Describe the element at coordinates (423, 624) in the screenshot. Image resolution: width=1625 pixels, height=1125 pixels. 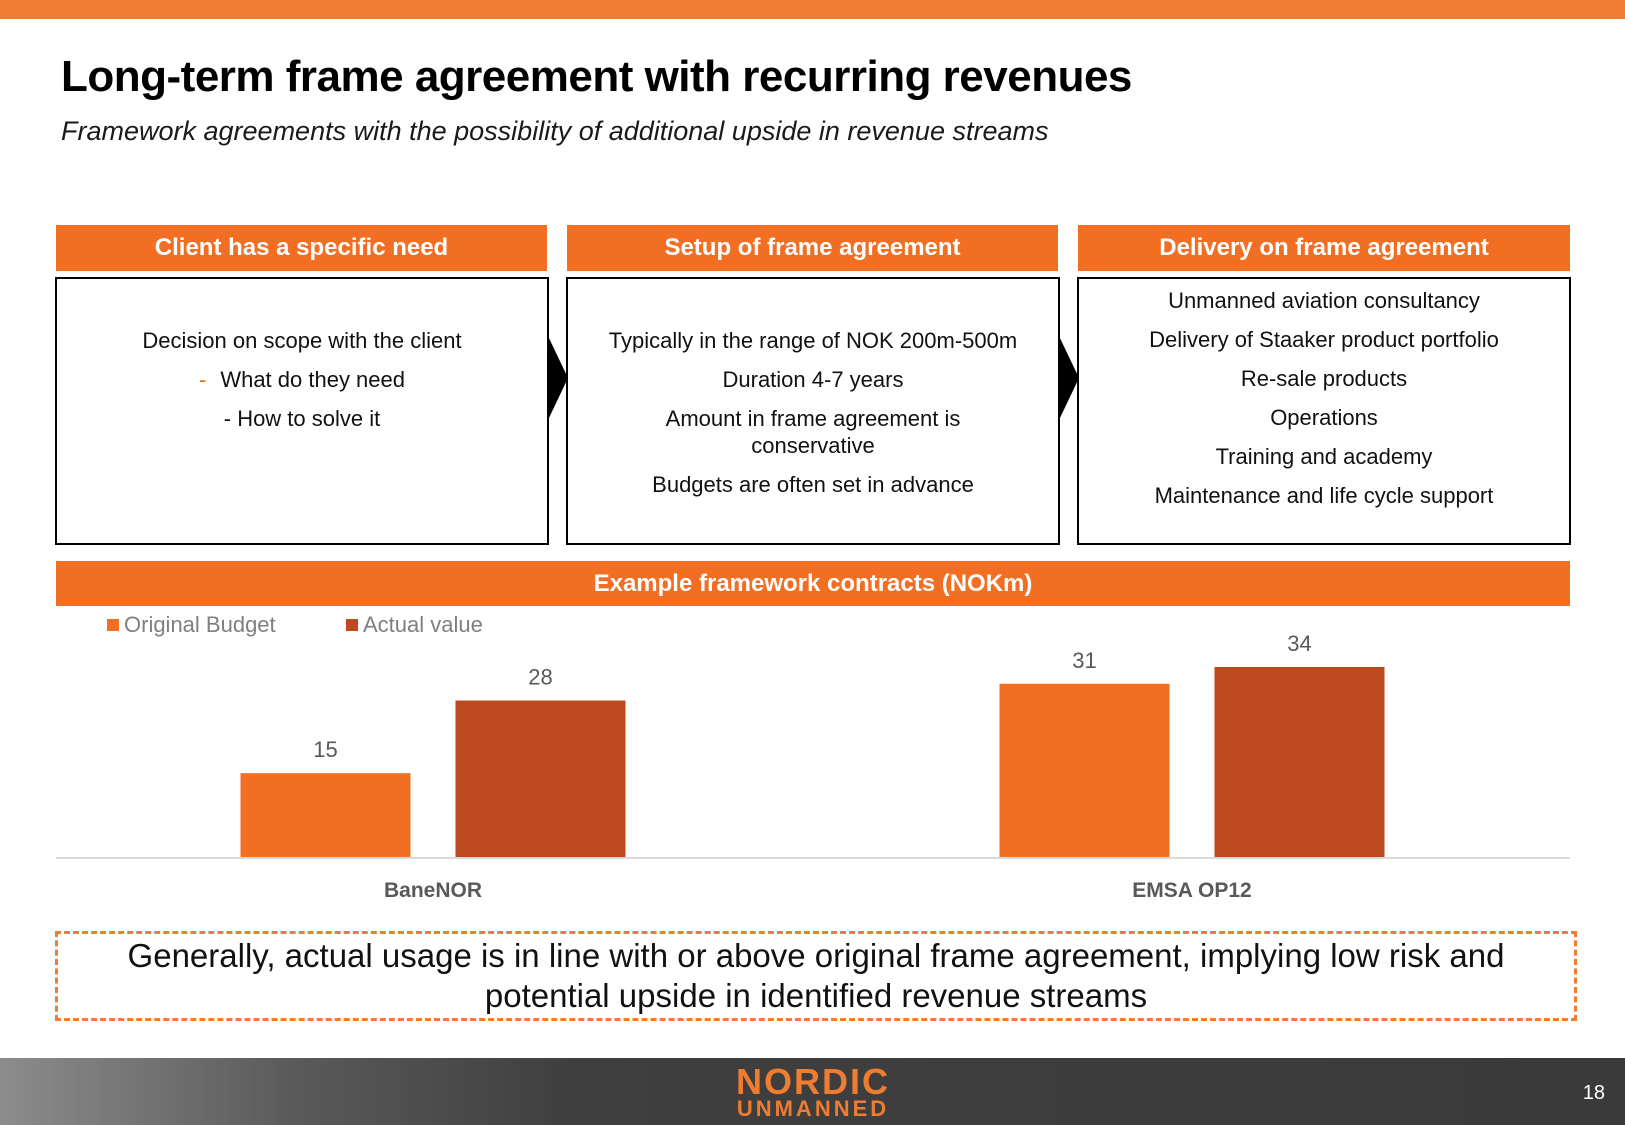
I see `legend-label: Actual value` at that location.